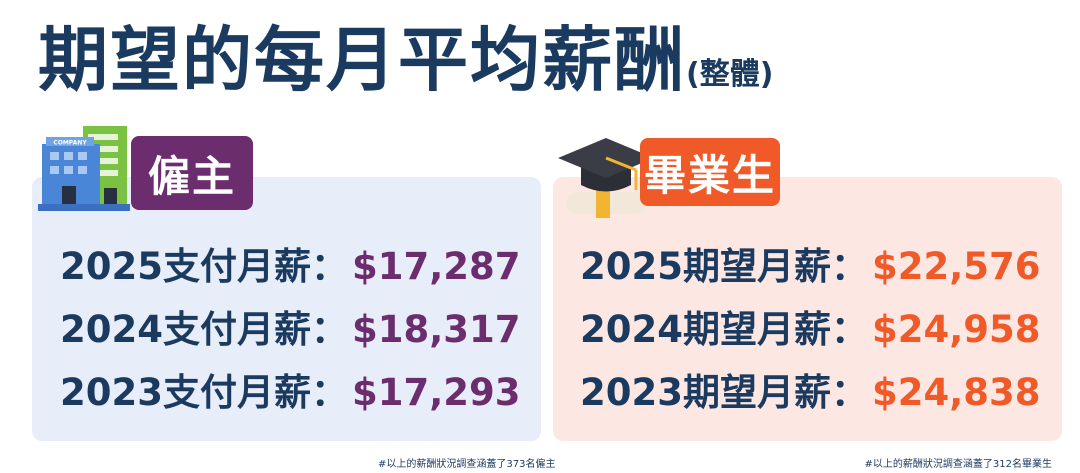 This screenshot has height=473, width=1080. Describe the element at coordinates (710, 172) in the screenshot. I see `graduate-tag: 畢業生` at that location.